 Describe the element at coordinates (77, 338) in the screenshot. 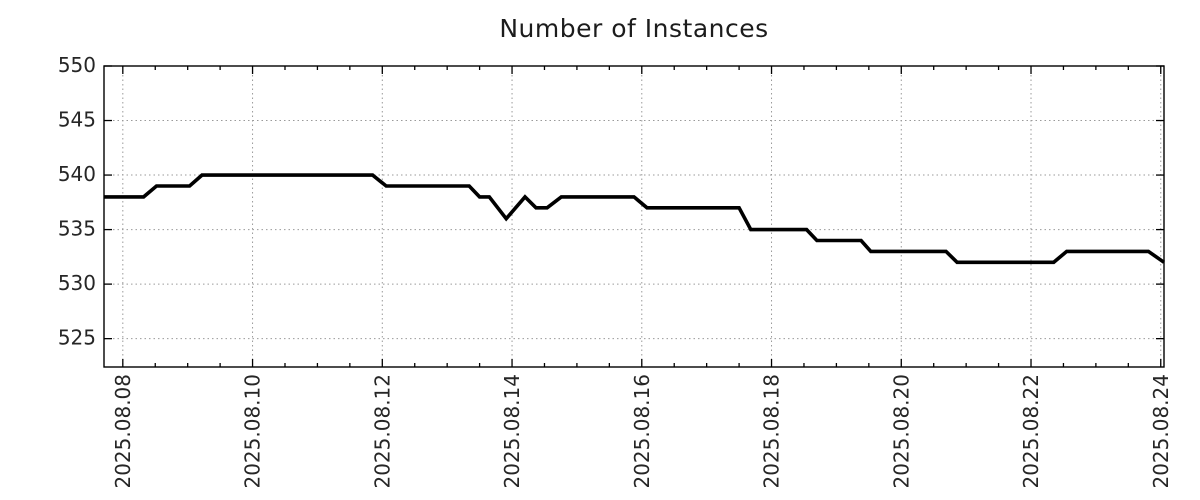

I see `y-tick-label: 525` at that location.